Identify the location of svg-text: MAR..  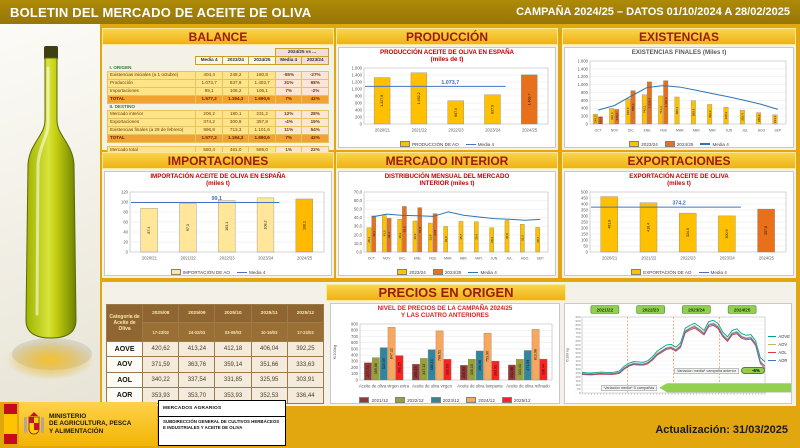
(448, 259).